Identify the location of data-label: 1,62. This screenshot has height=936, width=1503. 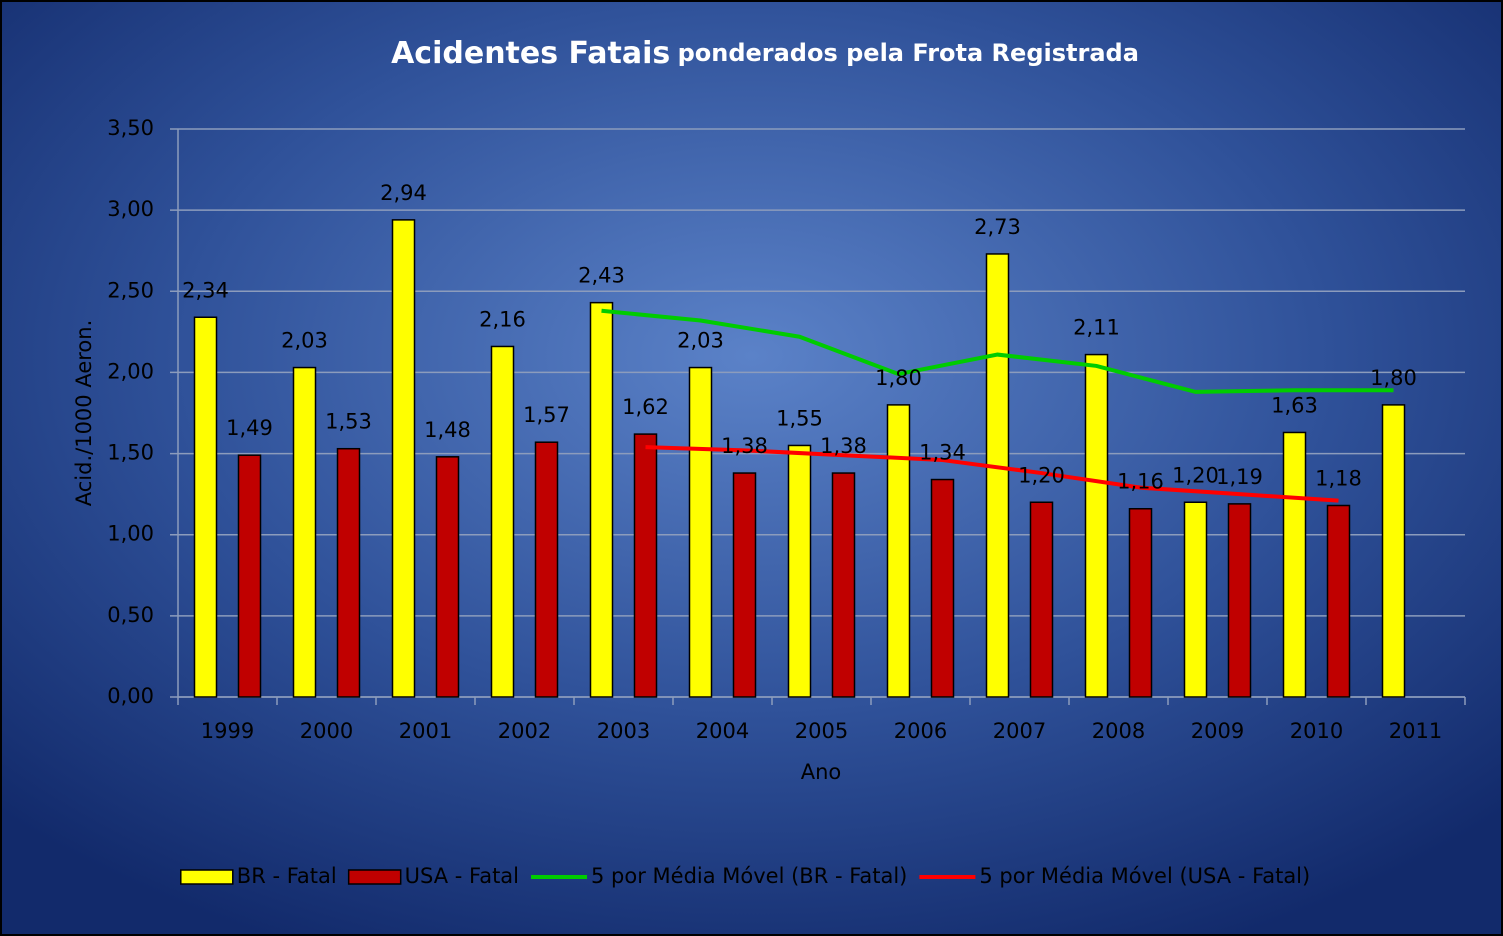
(645, 407).